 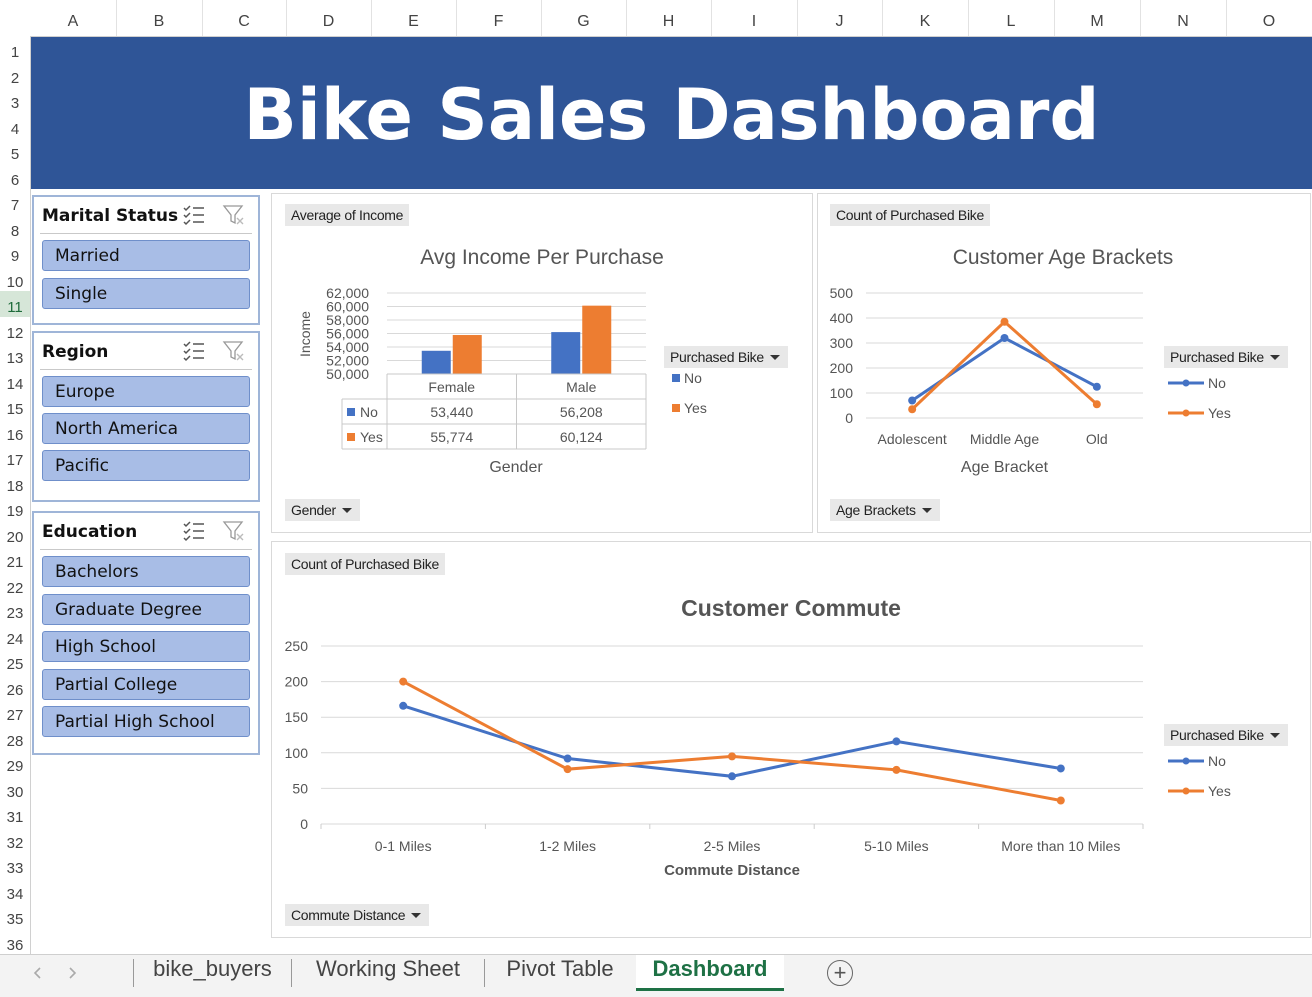 I want to click on row-header: 21, so click(x=15, y=562).